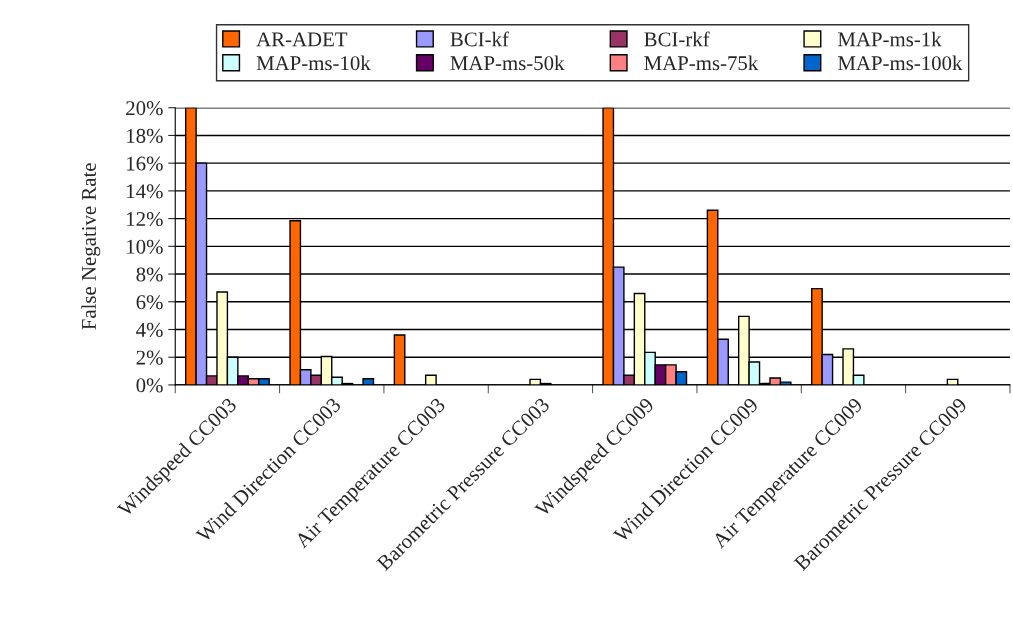  I want to click on legend-label: MAP-ms-75k, so click(701, 63).